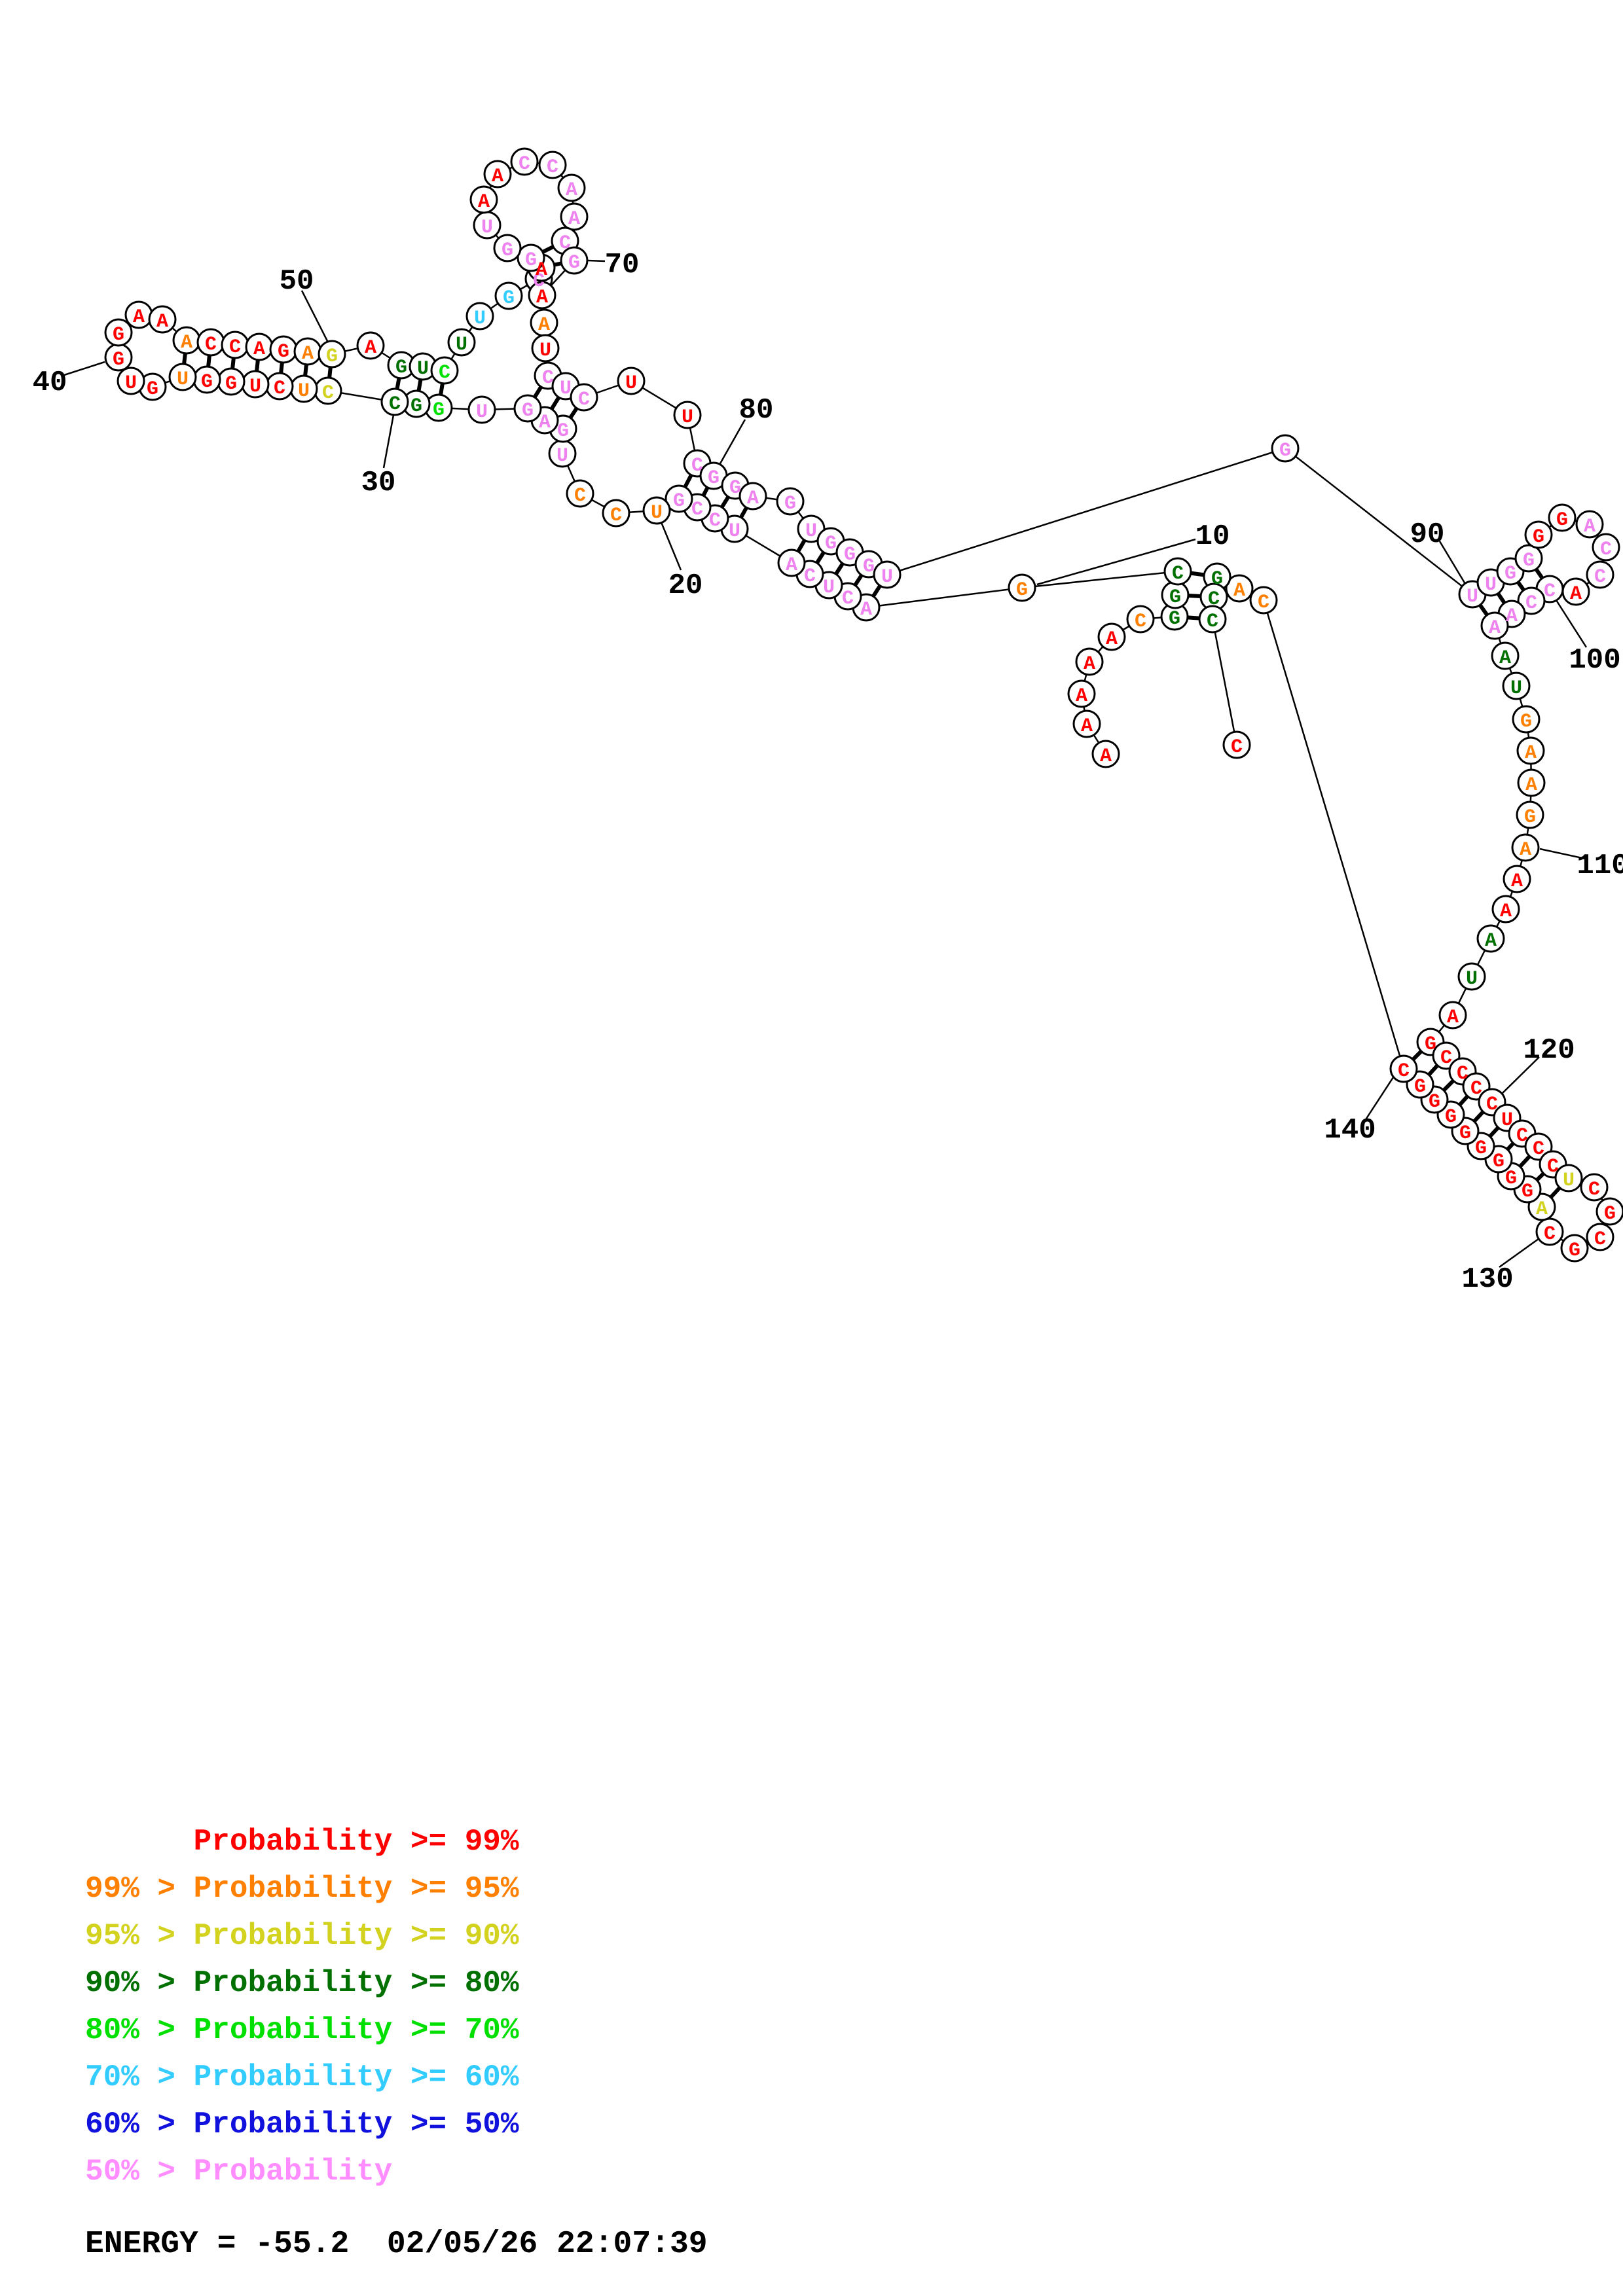 This screenshot has width=1623, height=2296. Describe the element at coordinates (756, 410) in the screenshot. I see `position-label: 80` at that location.